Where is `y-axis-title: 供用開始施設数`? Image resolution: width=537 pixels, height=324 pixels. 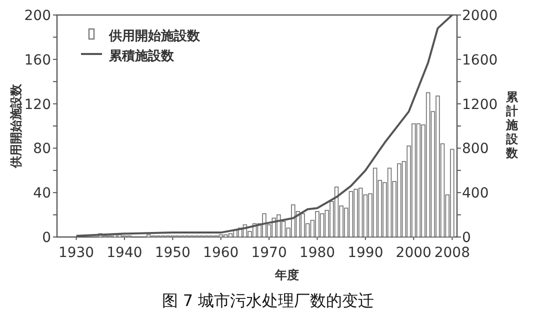
y-axis-title: 供用開始施設数 is located at coordinates (16, 126).